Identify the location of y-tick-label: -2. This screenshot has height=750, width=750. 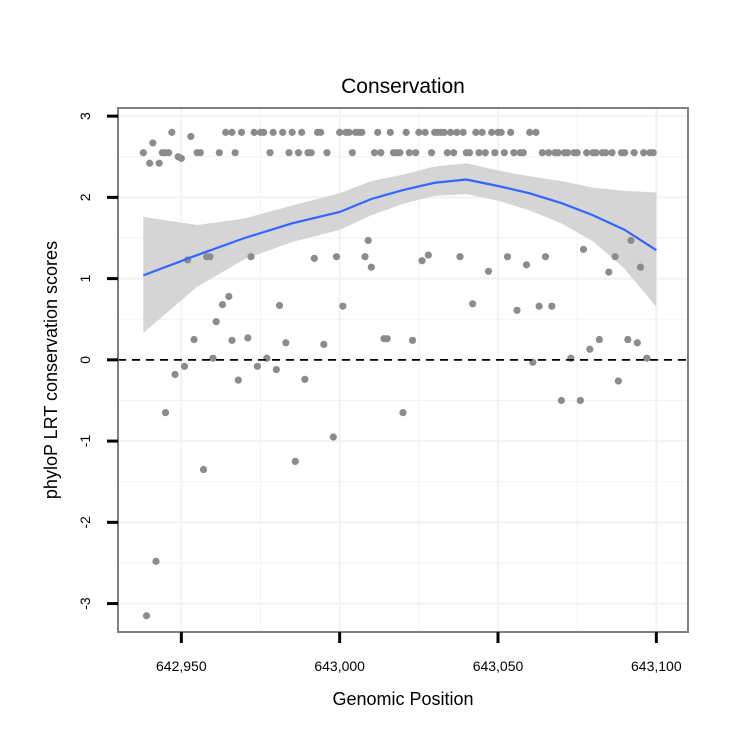
(85, 522).